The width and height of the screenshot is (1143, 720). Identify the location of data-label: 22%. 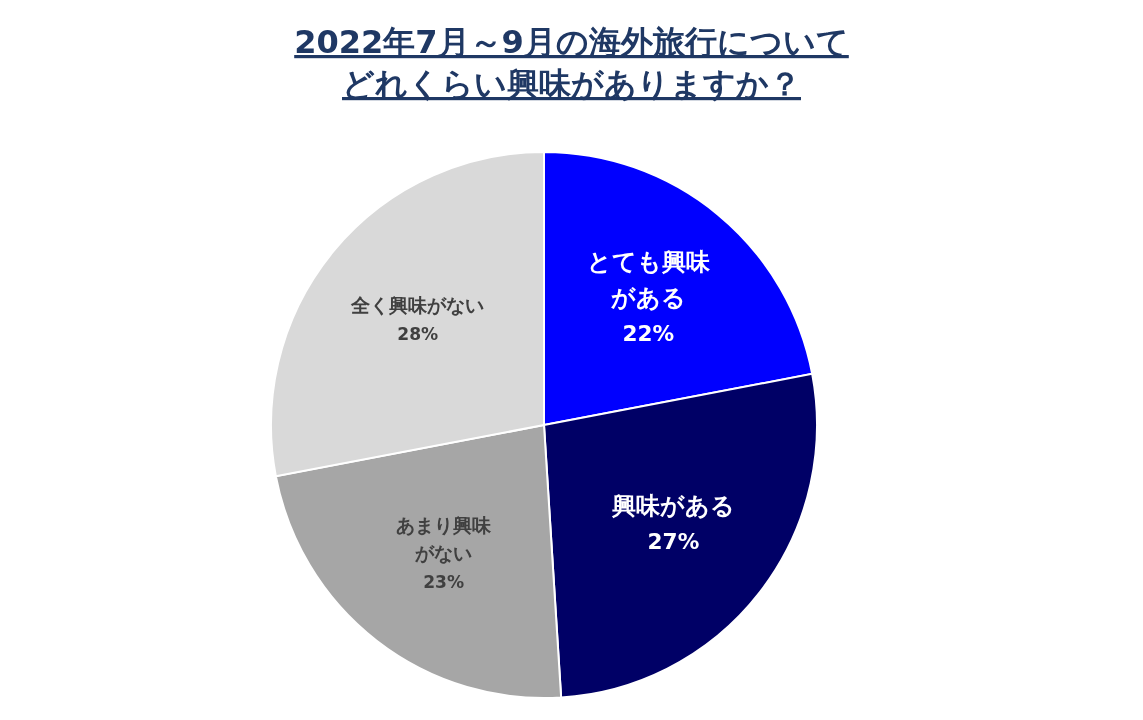
(648, 333).